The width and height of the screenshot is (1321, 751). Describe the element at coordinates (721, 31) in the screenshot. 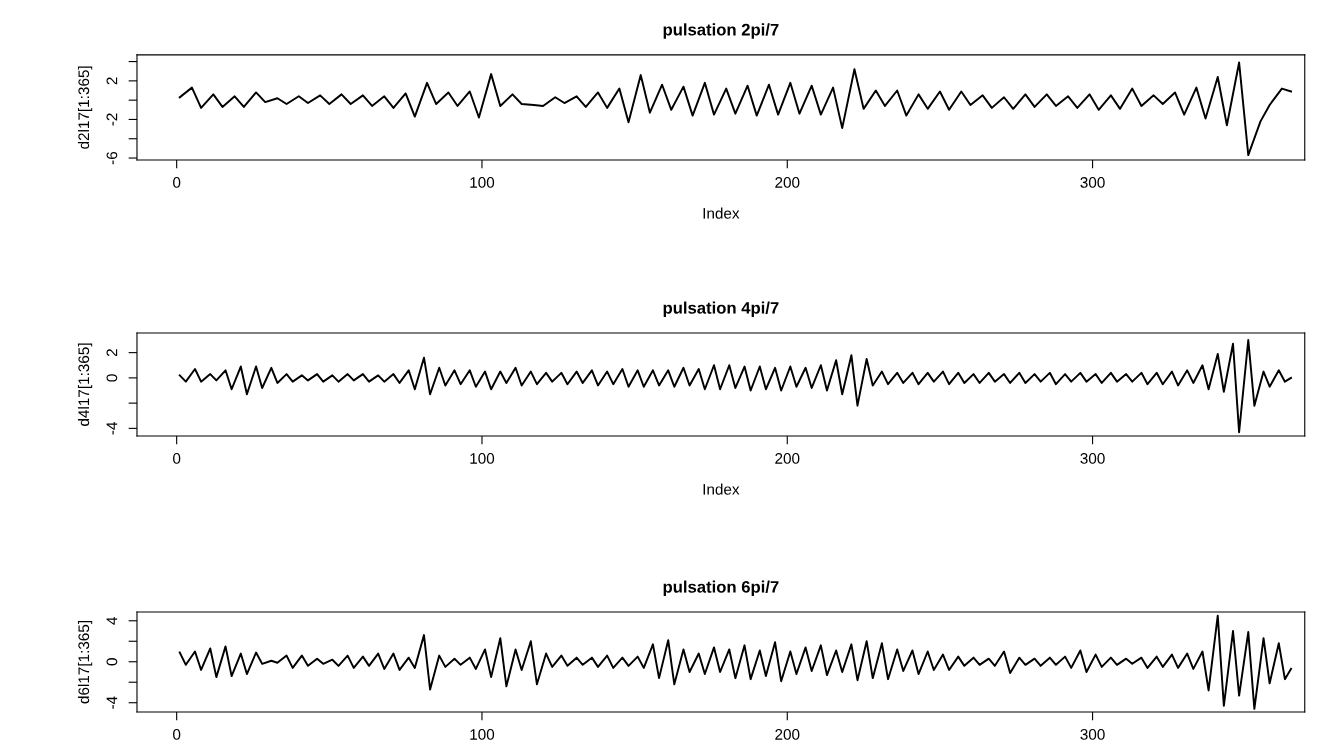

I see `chart-title: pulsation 2pi/7` at that location.